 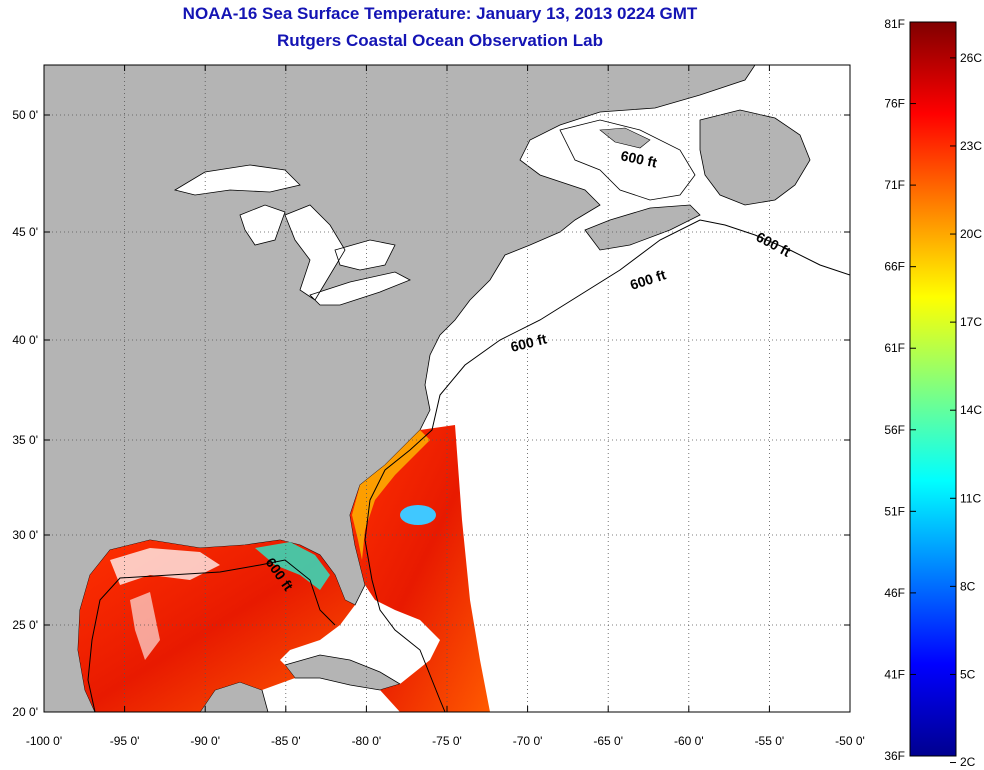 What do you see at coordinates (689, 741) in the screenshot?
I see `x-tick-label: -60 0'` at bounding box center [689, 741].